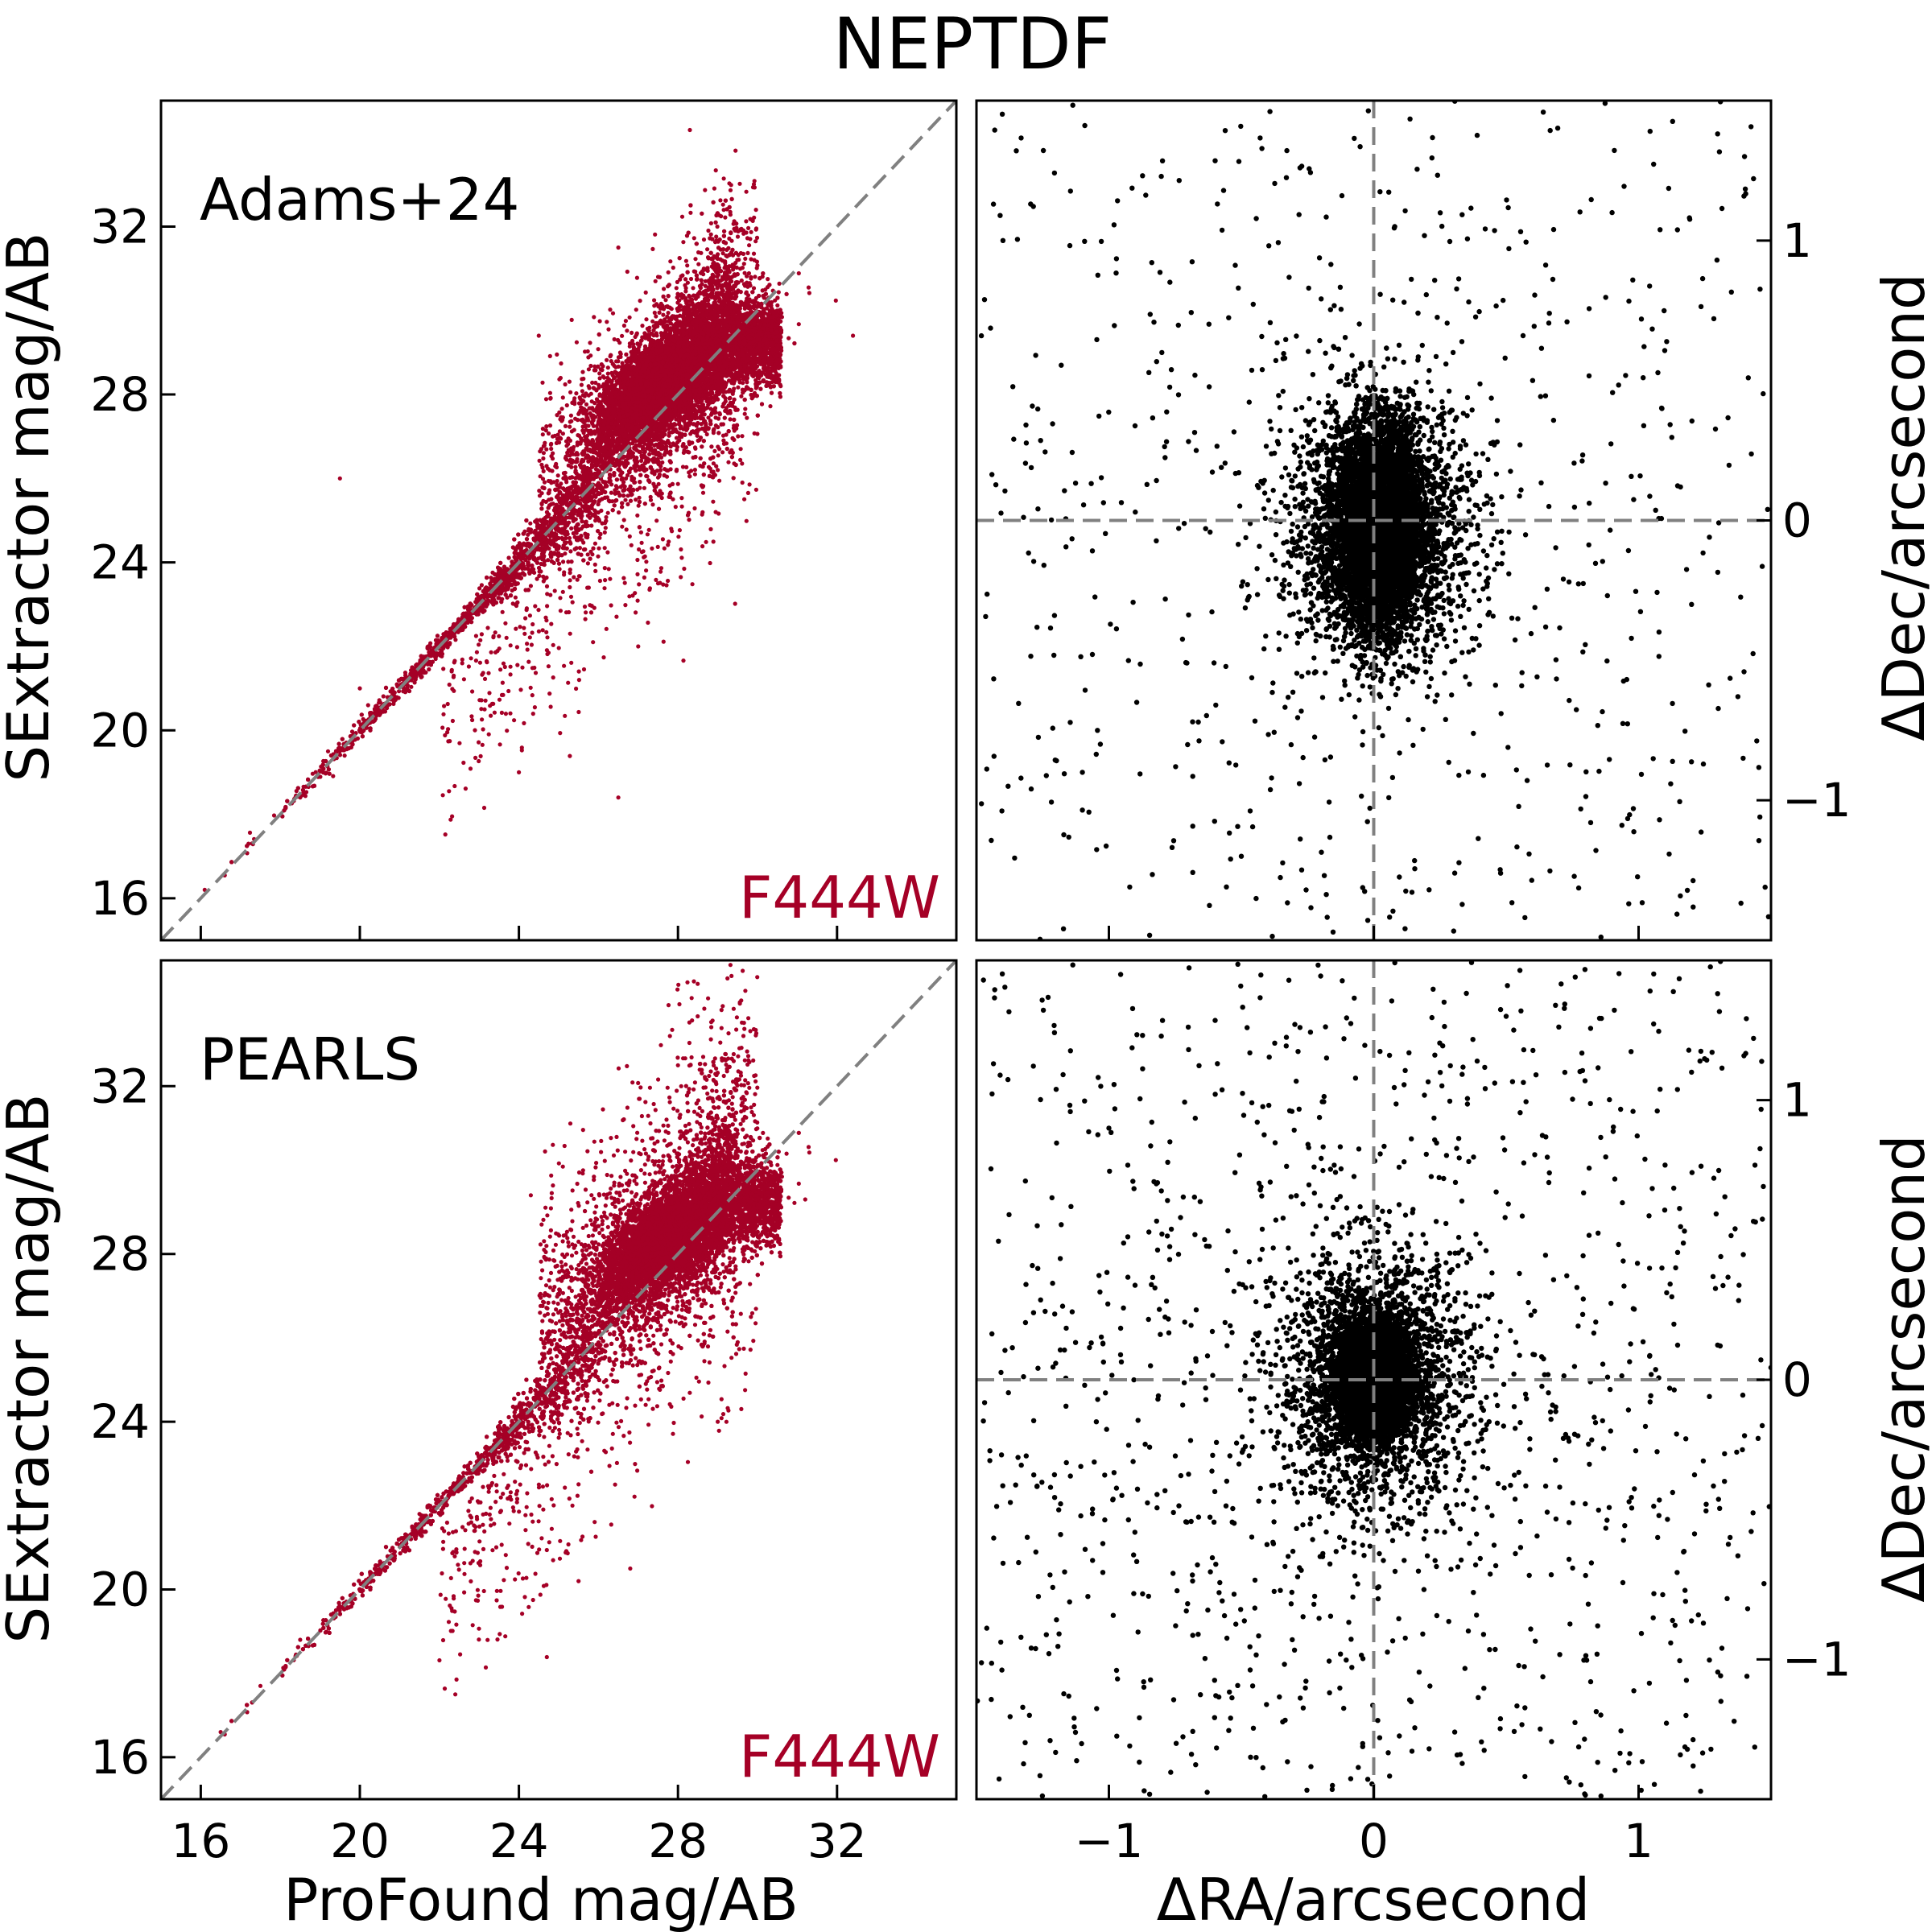  I want to click on ylabel-top-left: SExtractor mag/AB, so click(31, 507).